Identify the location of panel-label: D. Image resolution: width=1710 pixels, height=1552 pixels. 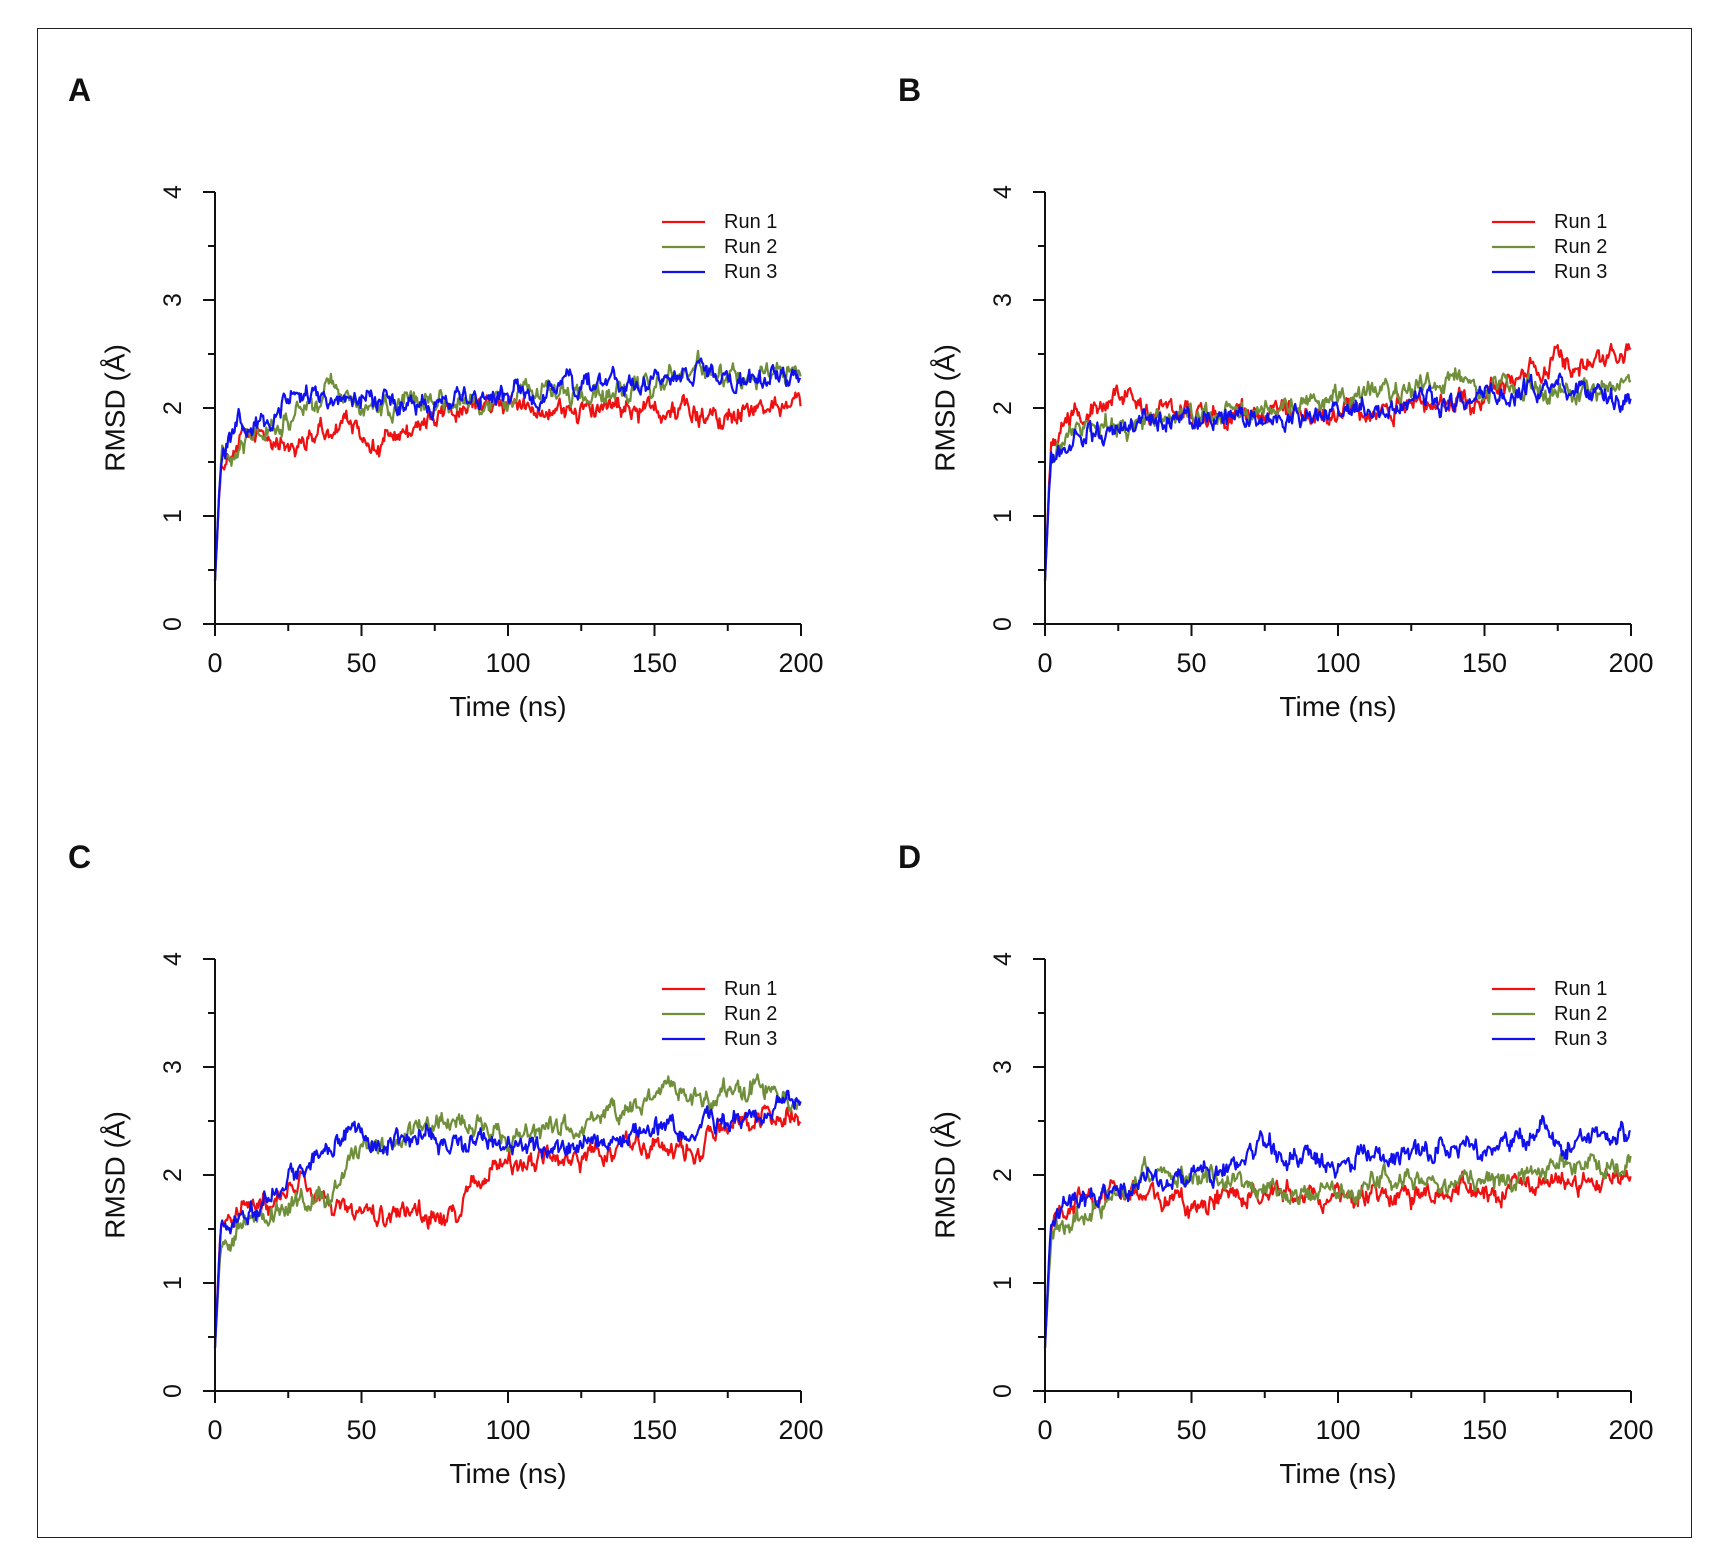
(910, 857).